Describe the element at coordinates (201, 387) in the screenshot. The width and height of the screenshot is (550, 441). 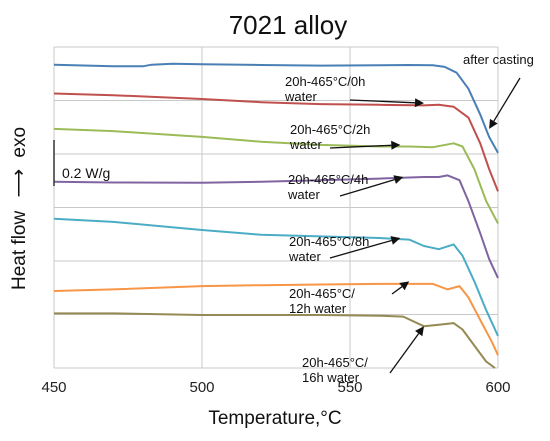
I see `x-tick-label: 500` at that location.